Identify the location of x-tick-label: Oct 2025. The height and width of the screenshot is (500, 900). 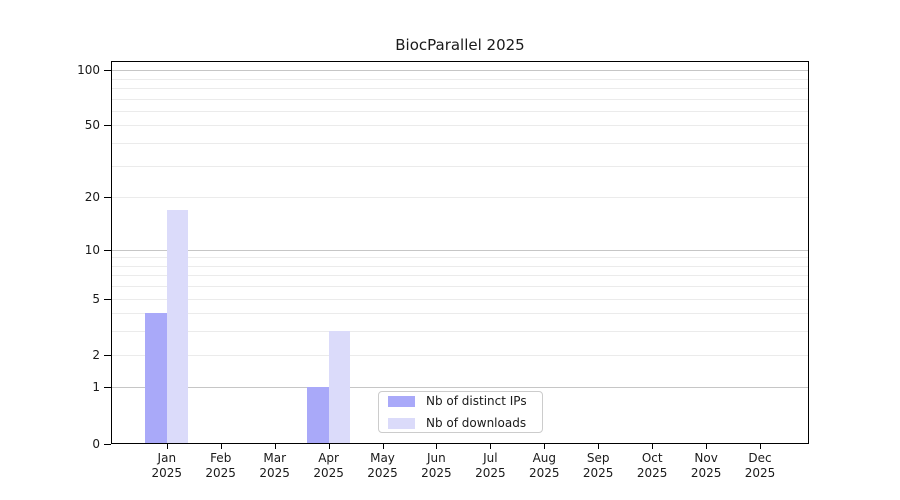
(652, 466).